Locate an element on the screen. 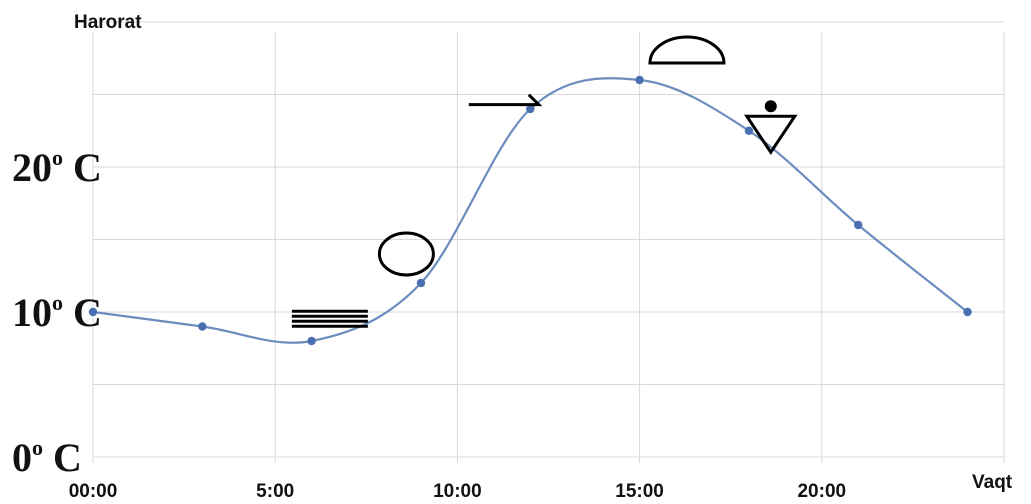 The image size is (1031, 504). y-tick-label: 20o C is located at coordinates (57, 167).